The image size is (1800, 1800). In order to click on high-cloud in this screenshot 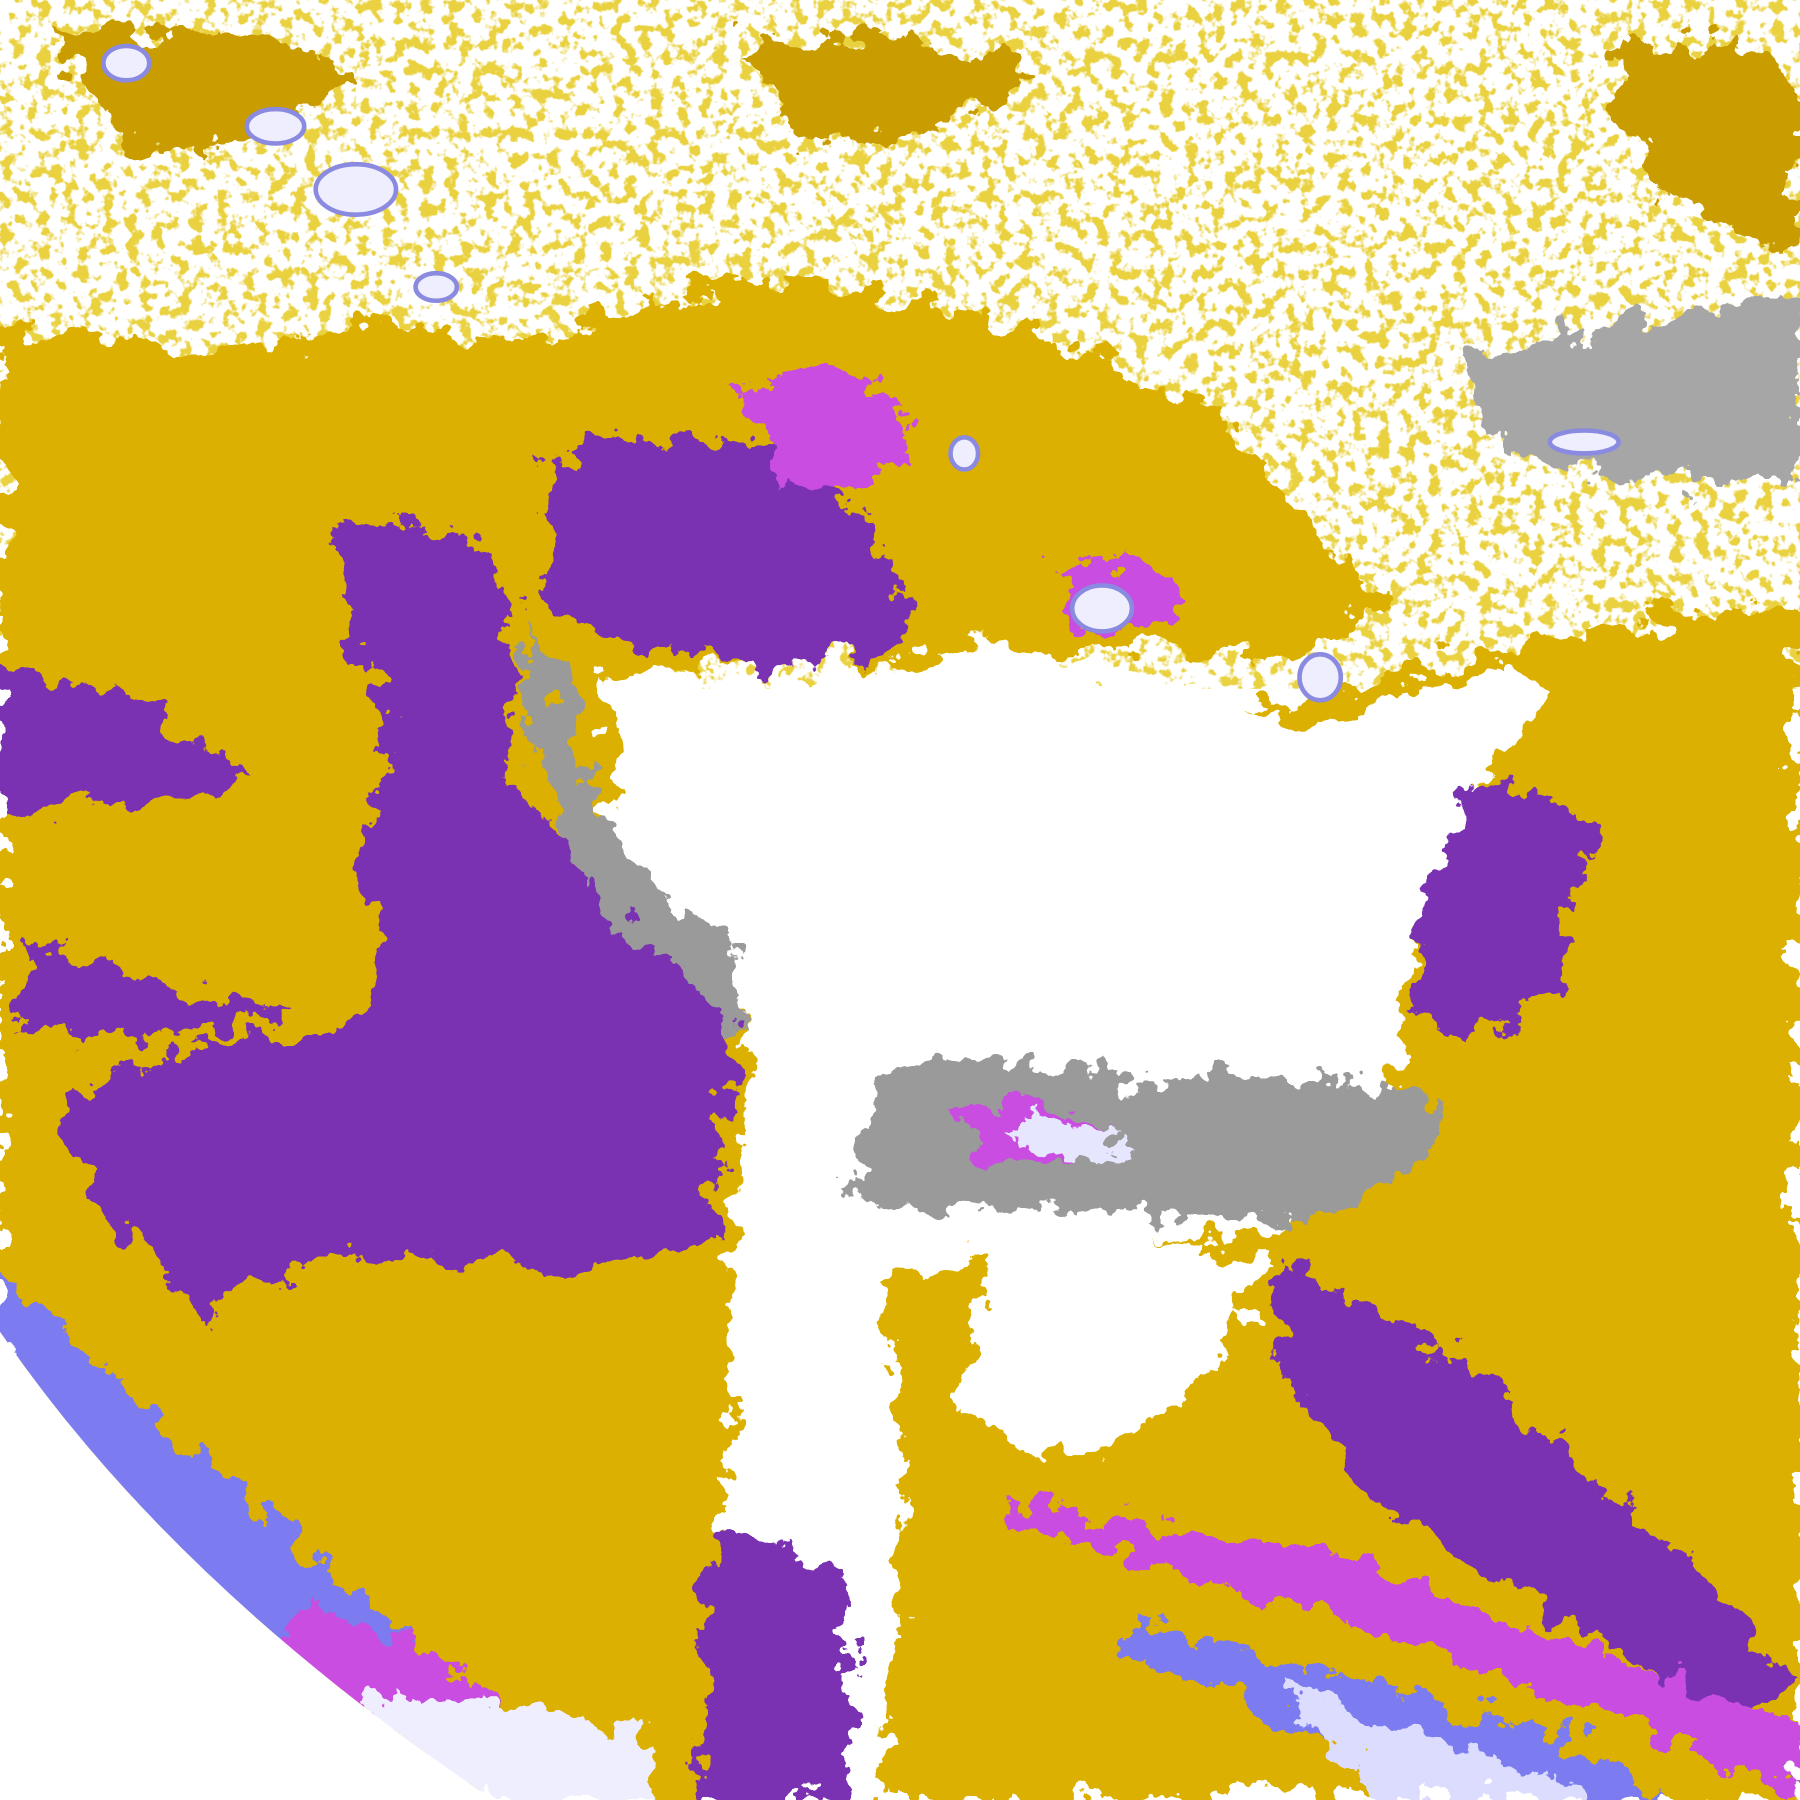, I will do `click(1389, 1709)`.